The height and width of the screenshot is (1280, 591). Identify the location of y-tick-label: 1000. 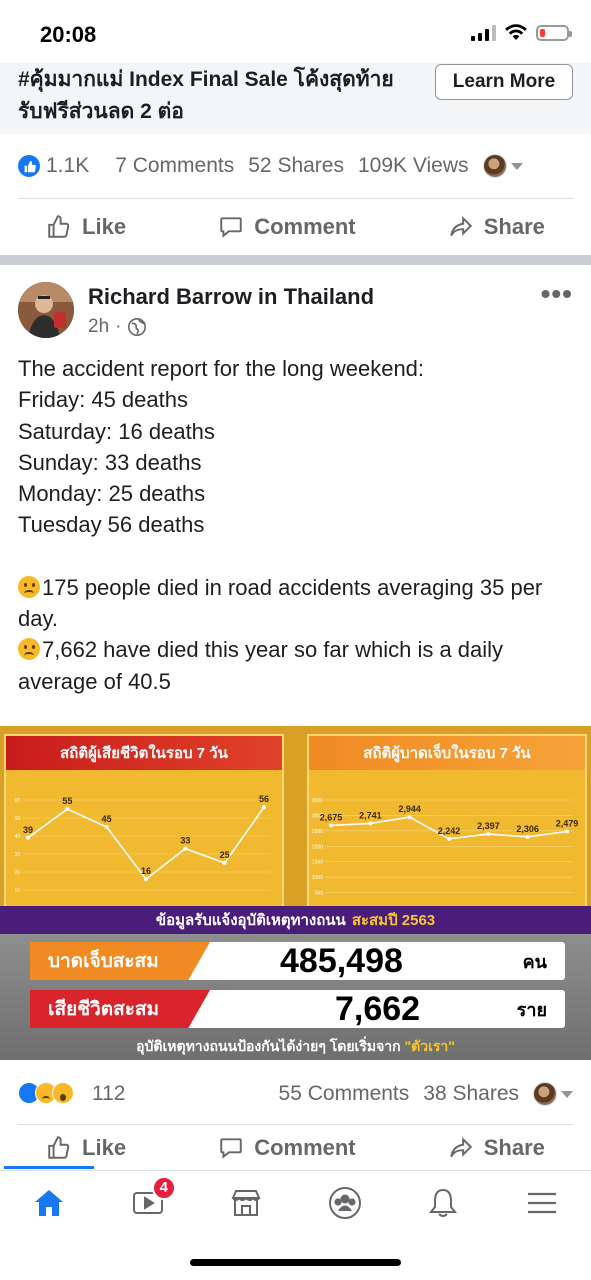
(317, 878).